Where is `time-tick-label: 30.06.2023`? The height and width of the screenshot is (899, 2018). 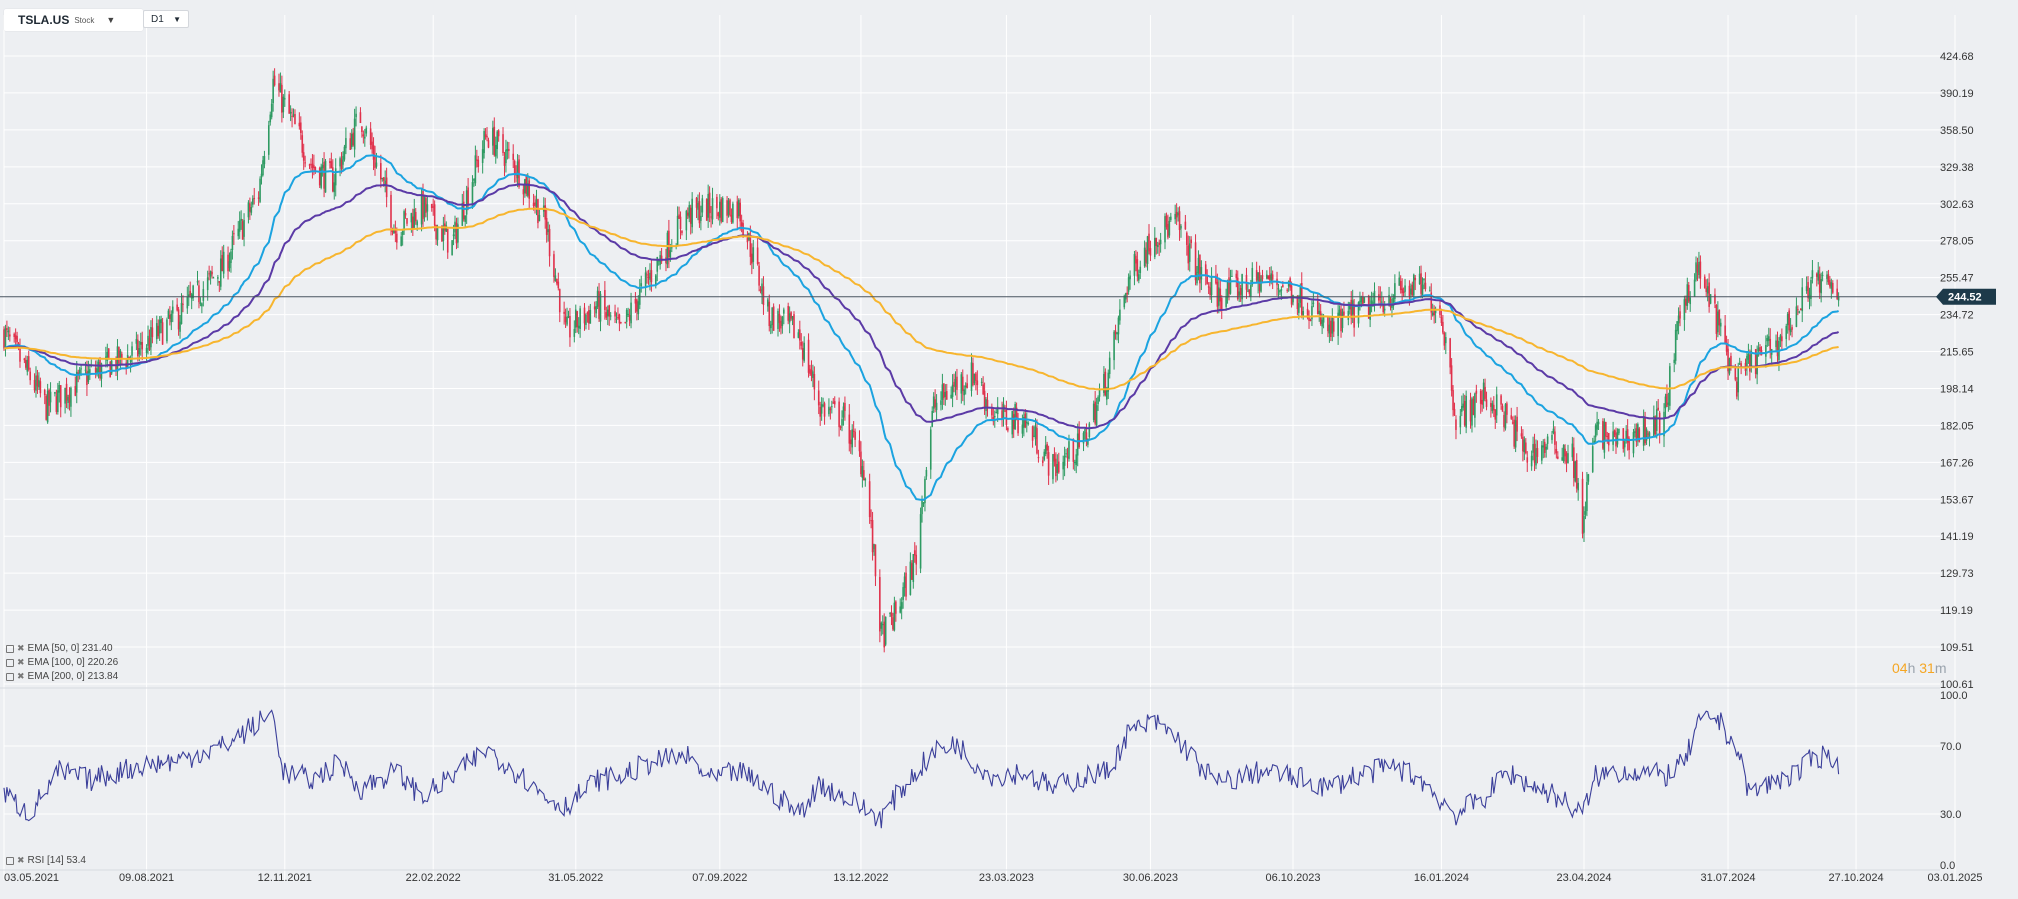
time-tick-label: 30.06.2023 is located at coordinates (1150, 878).